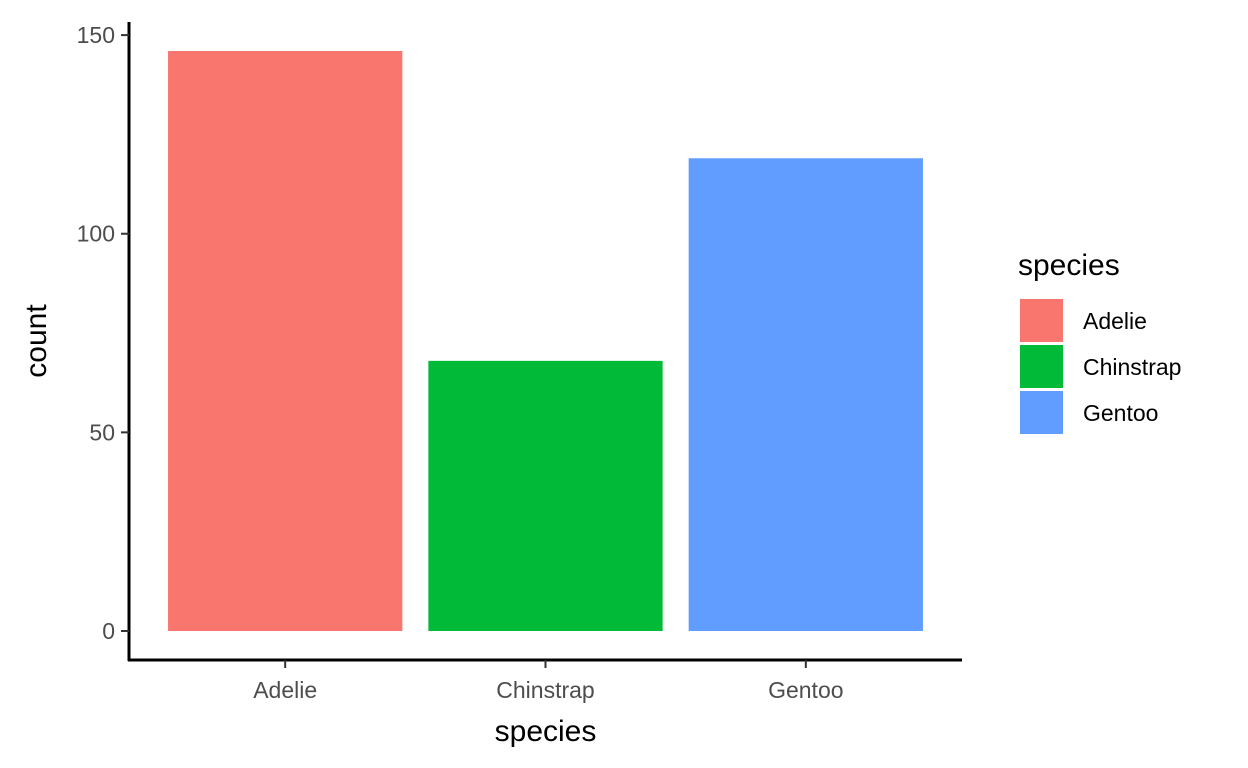  I want to click on y-tick-label: 150, so click(96, 35).